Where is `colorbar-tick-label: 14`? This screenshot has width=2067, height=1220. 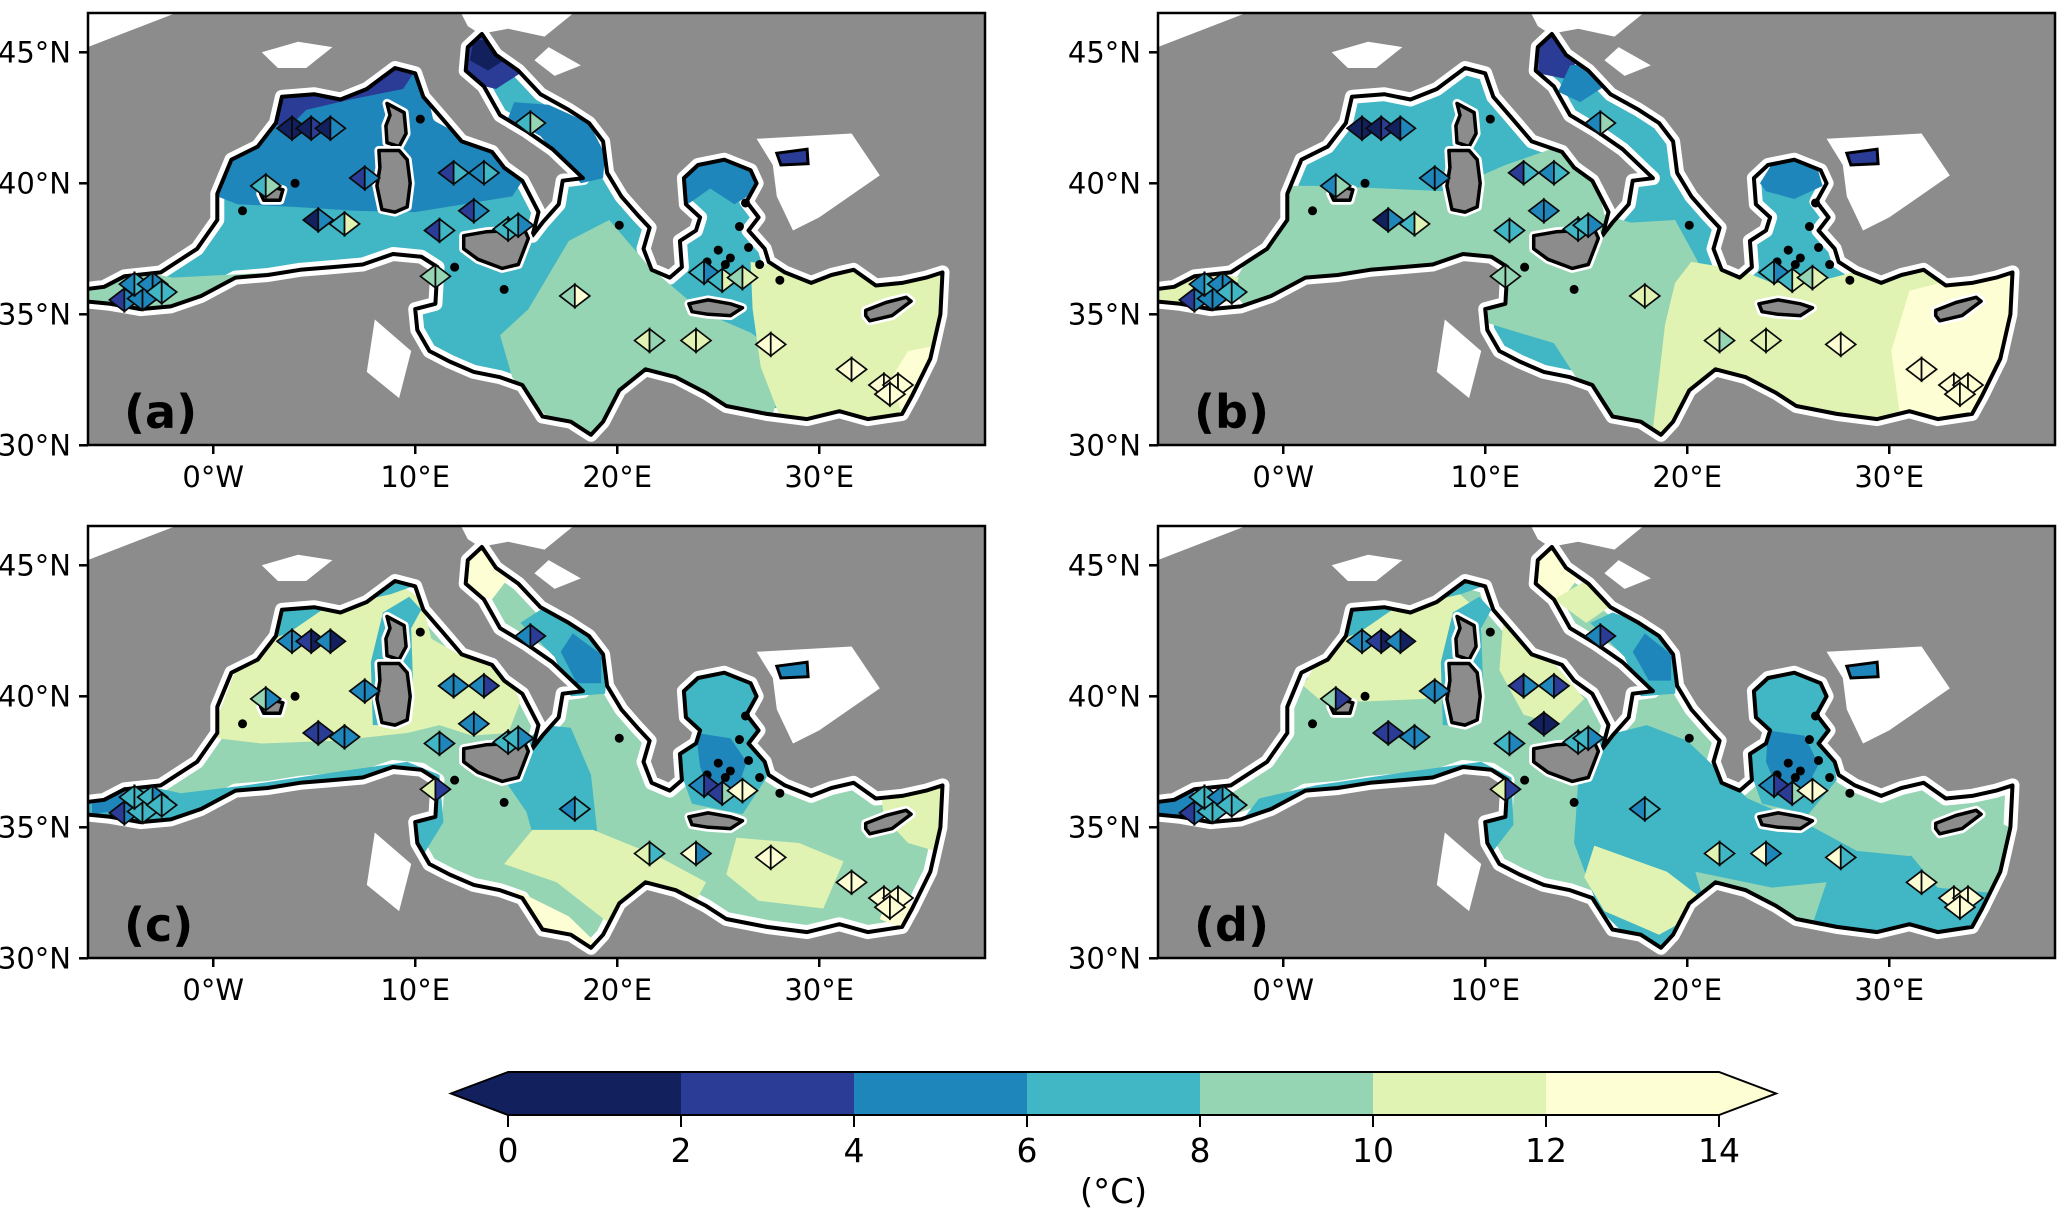
colorbar-tick-label: 14 is located at coordinates (1719, 1150).